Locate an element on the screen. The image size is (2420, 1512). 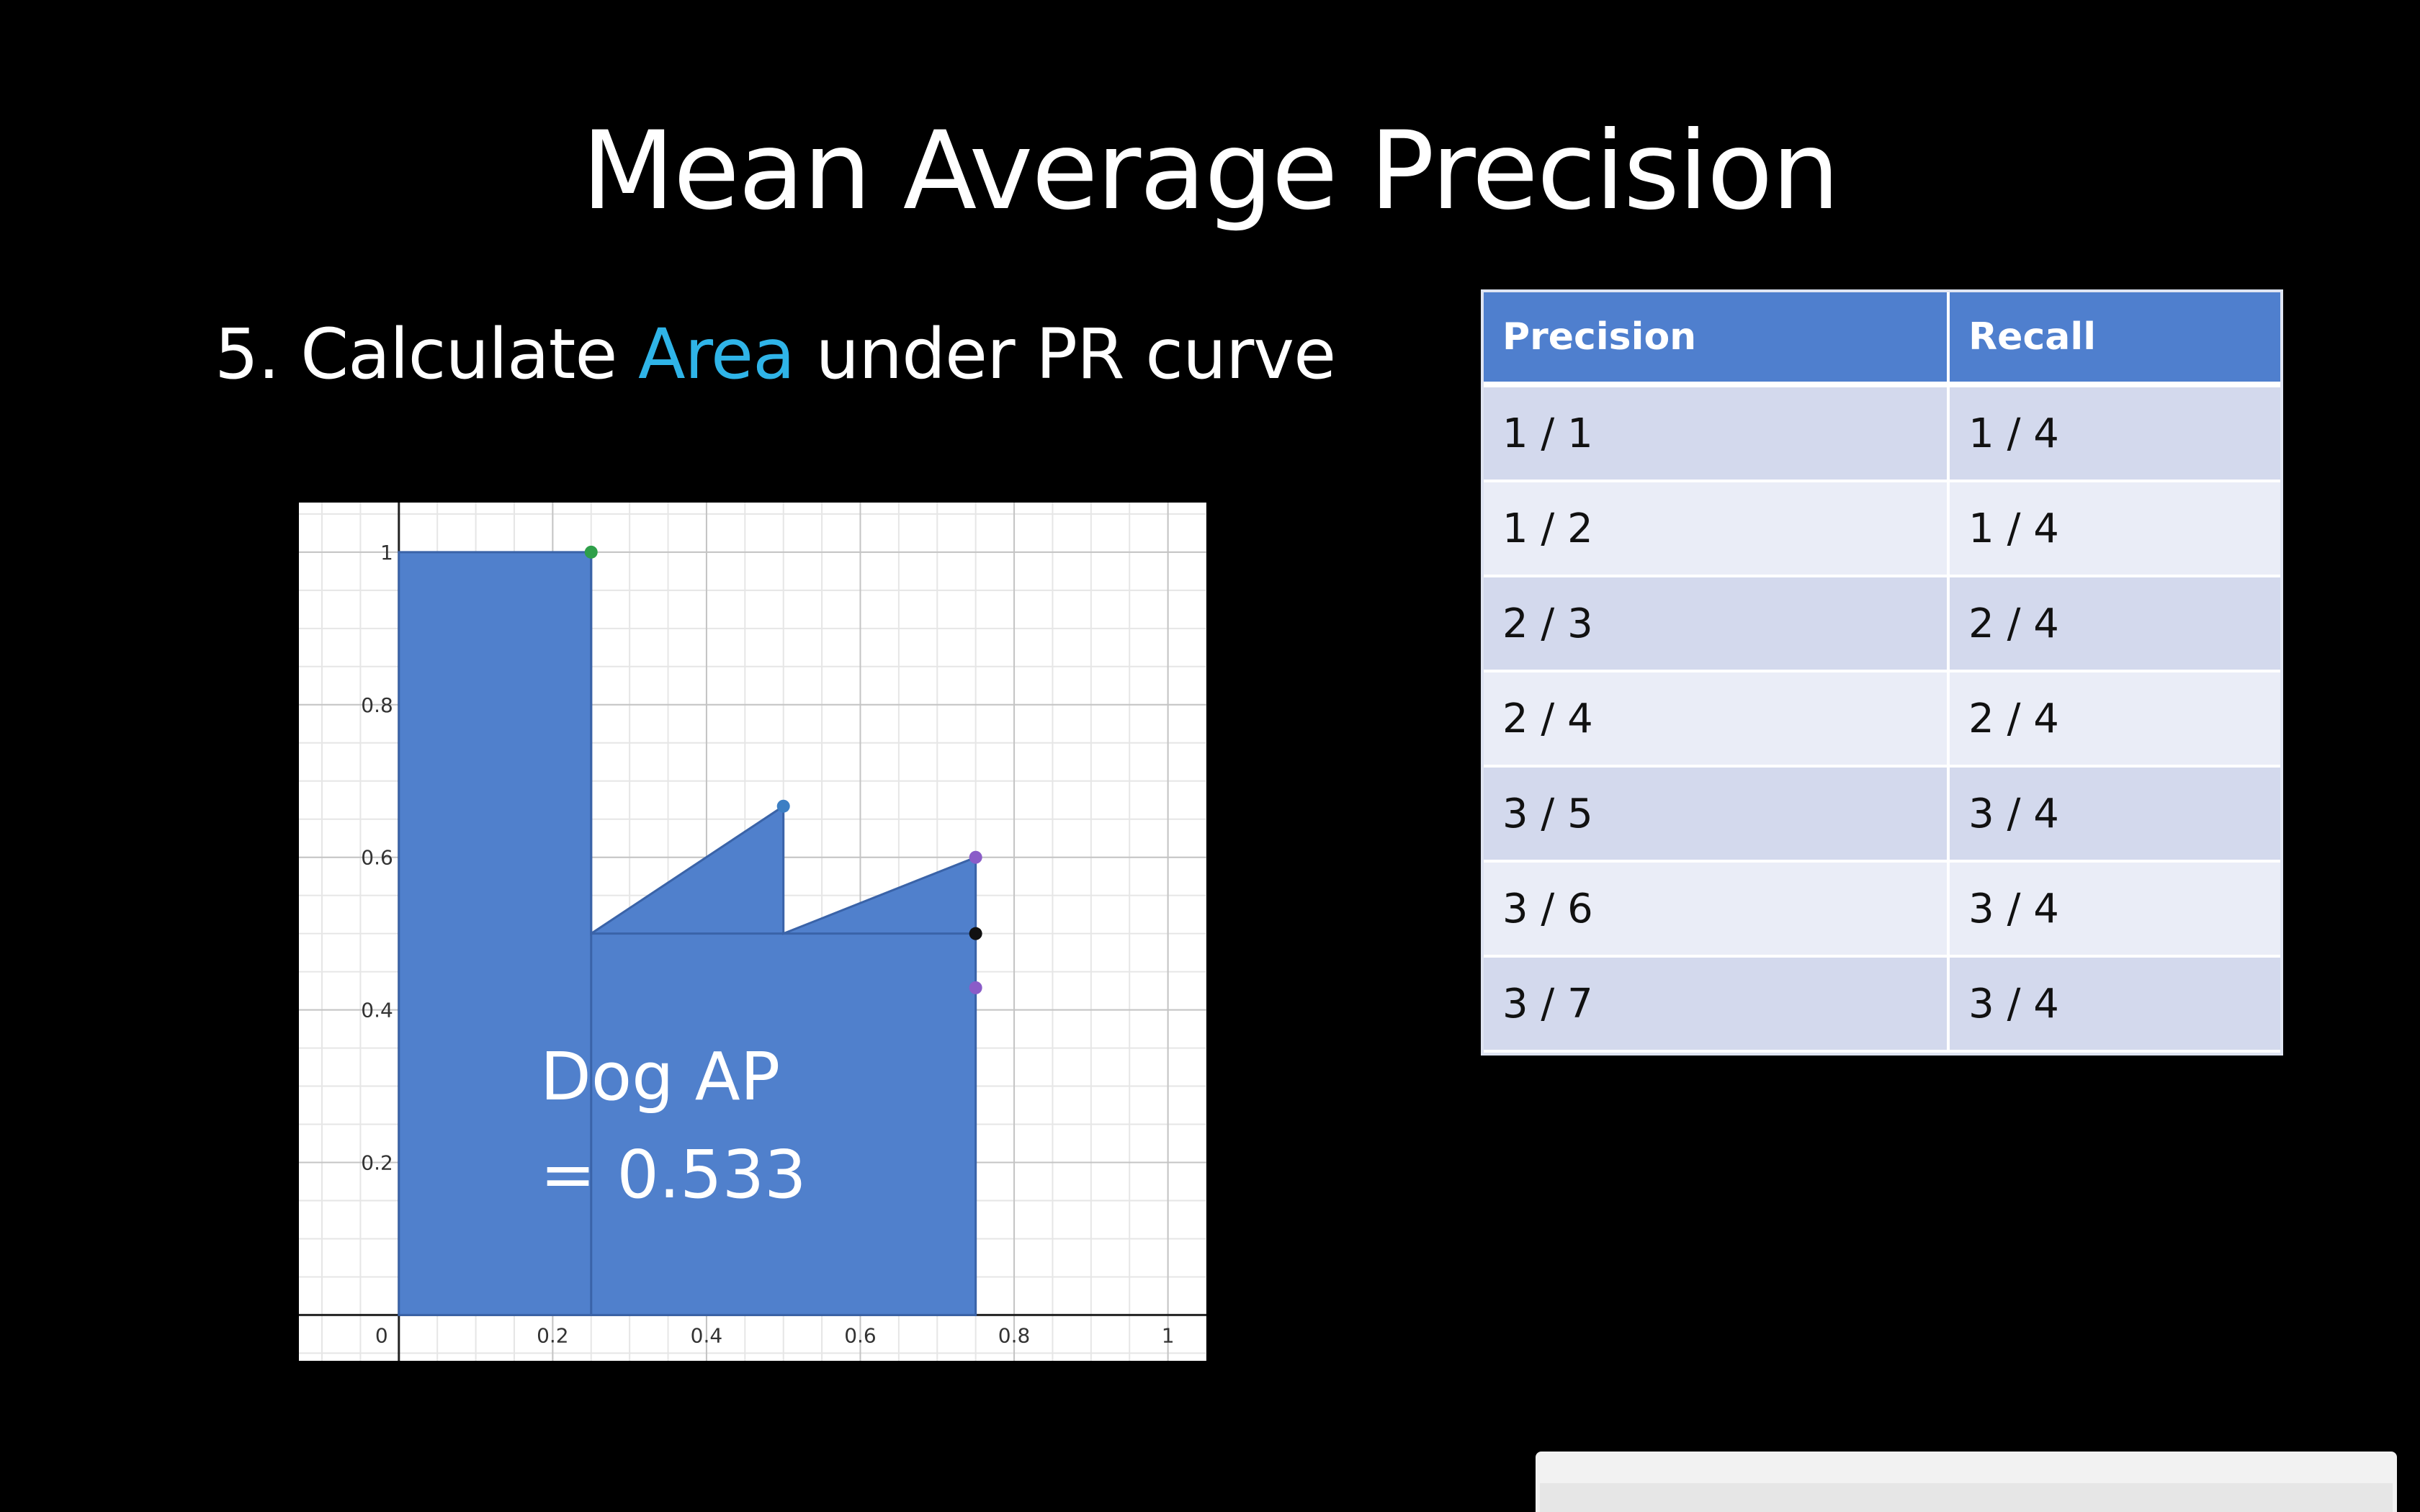
precision-cell: 2 / 3 is located at coordinates (1717, 624).